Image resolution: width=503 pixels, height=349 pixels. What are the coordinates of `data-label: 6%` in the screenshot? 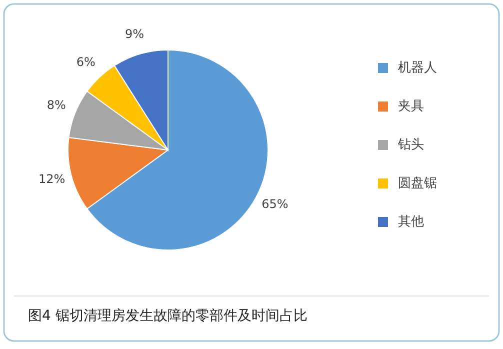 It's located at (86, 61).